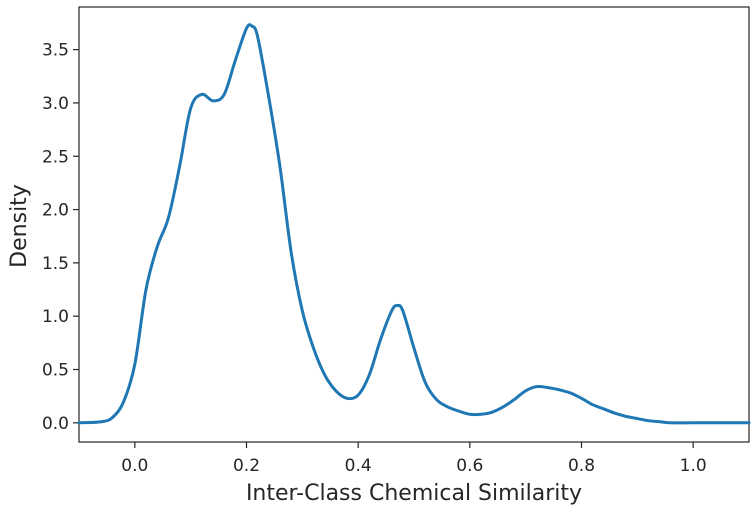  Describe the element at coordinates (19, 226) in the screenshot. I see `y-axis-label: Density` at that location.